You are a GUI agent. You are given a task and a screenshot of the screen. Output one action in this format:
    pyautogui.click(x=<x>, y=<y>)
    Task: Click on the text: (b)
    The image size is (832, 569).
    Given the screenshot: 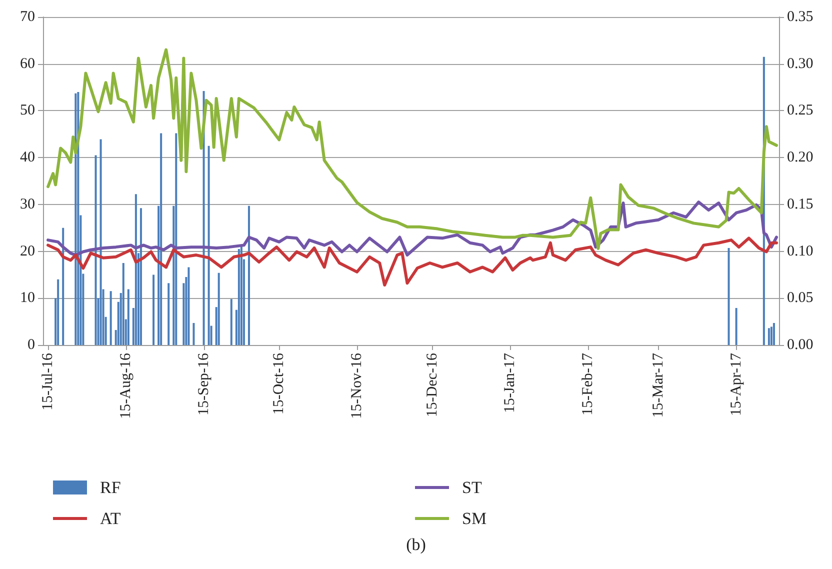 What is the action you would take?
    pyautogui.click(x=416, y=544)
    